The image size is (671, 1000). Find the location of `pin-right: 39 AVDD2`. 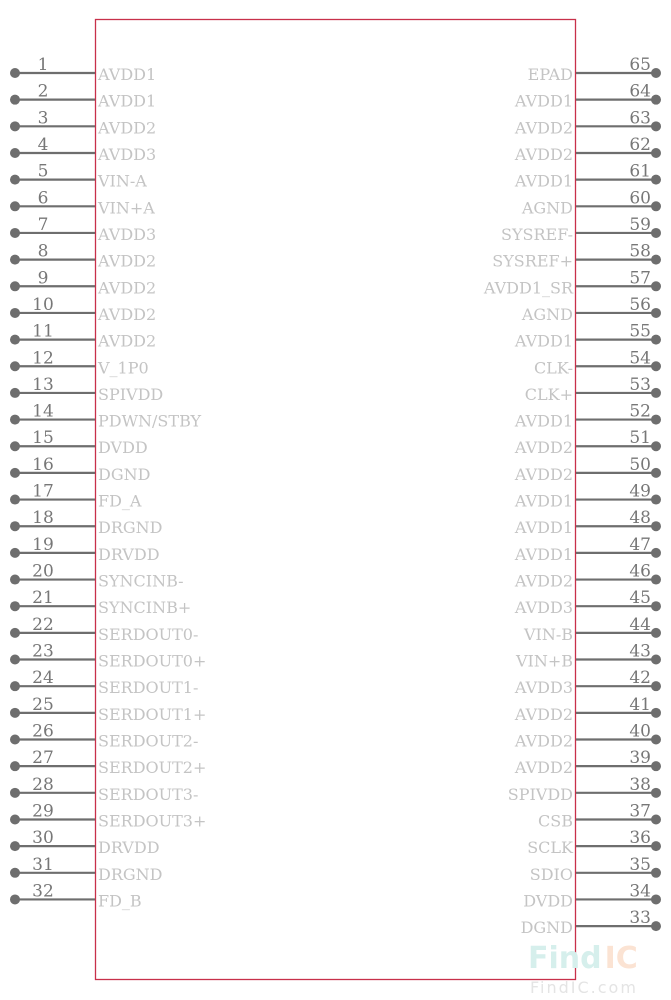

pin-right: 39 AVDD2 is located at coordinates (587, 762).